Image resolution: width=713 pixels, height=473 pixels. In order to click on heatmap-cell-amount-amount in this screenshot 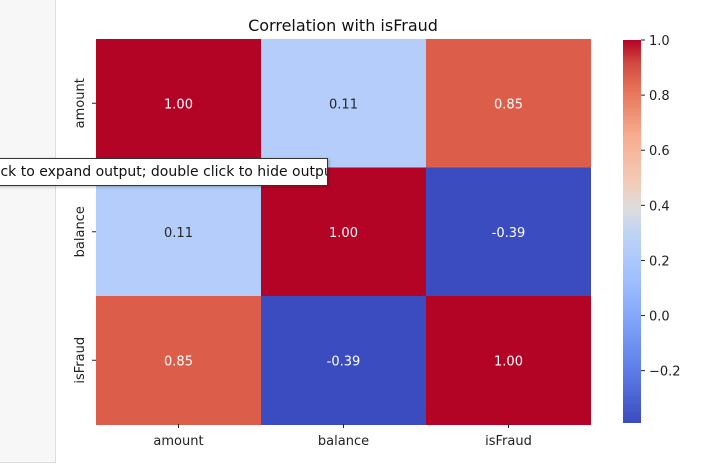, I will do `click(178, 103)`.